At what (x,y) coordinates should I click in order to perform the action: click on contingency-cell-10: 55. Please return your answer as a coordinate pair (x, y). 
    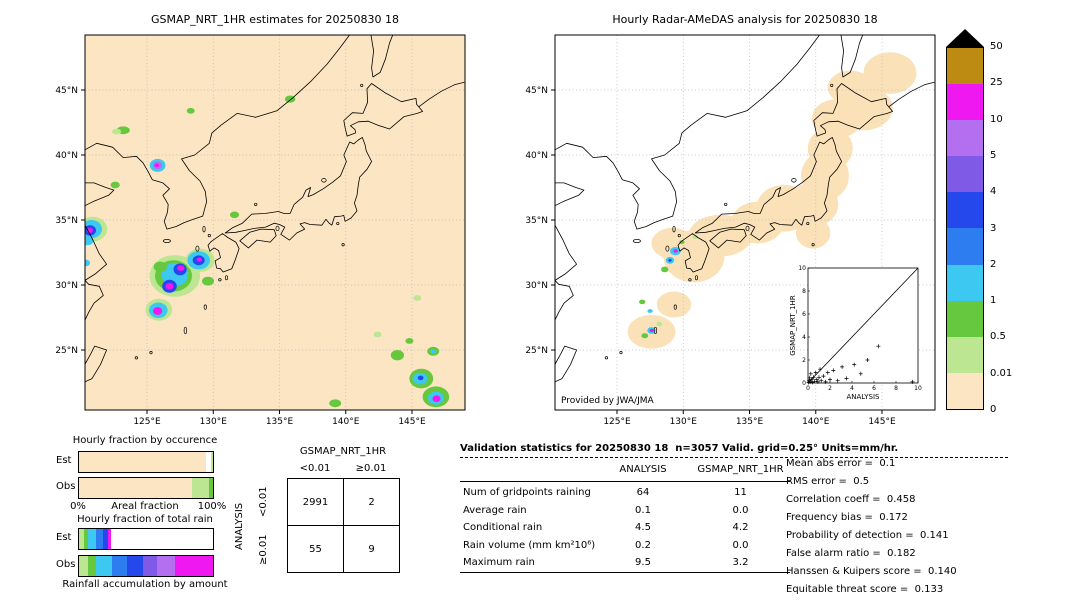
    Looking at the image, I should click on (315, 549).